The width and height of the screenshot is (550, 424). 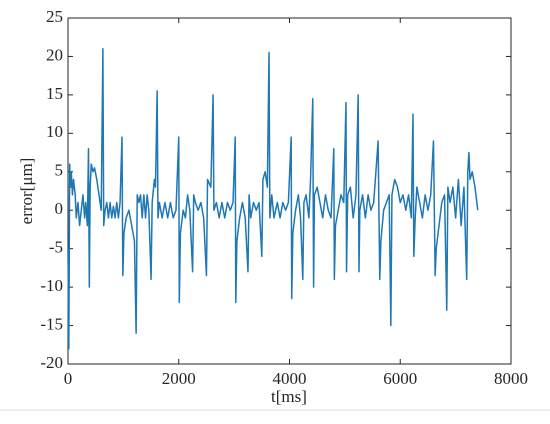 I want to click on y-tick-label: 20, so click(x=54, y=54).